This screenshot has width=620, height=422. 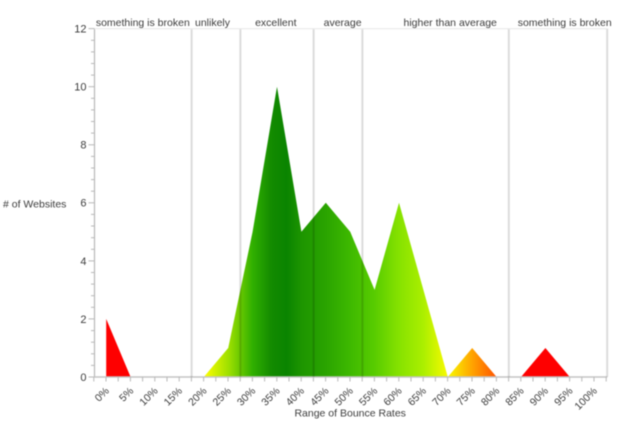 What do you see at coordinates (276, 23) in the screenshot?
I see `svg-text: excellent` at bounding box center [276, 23].